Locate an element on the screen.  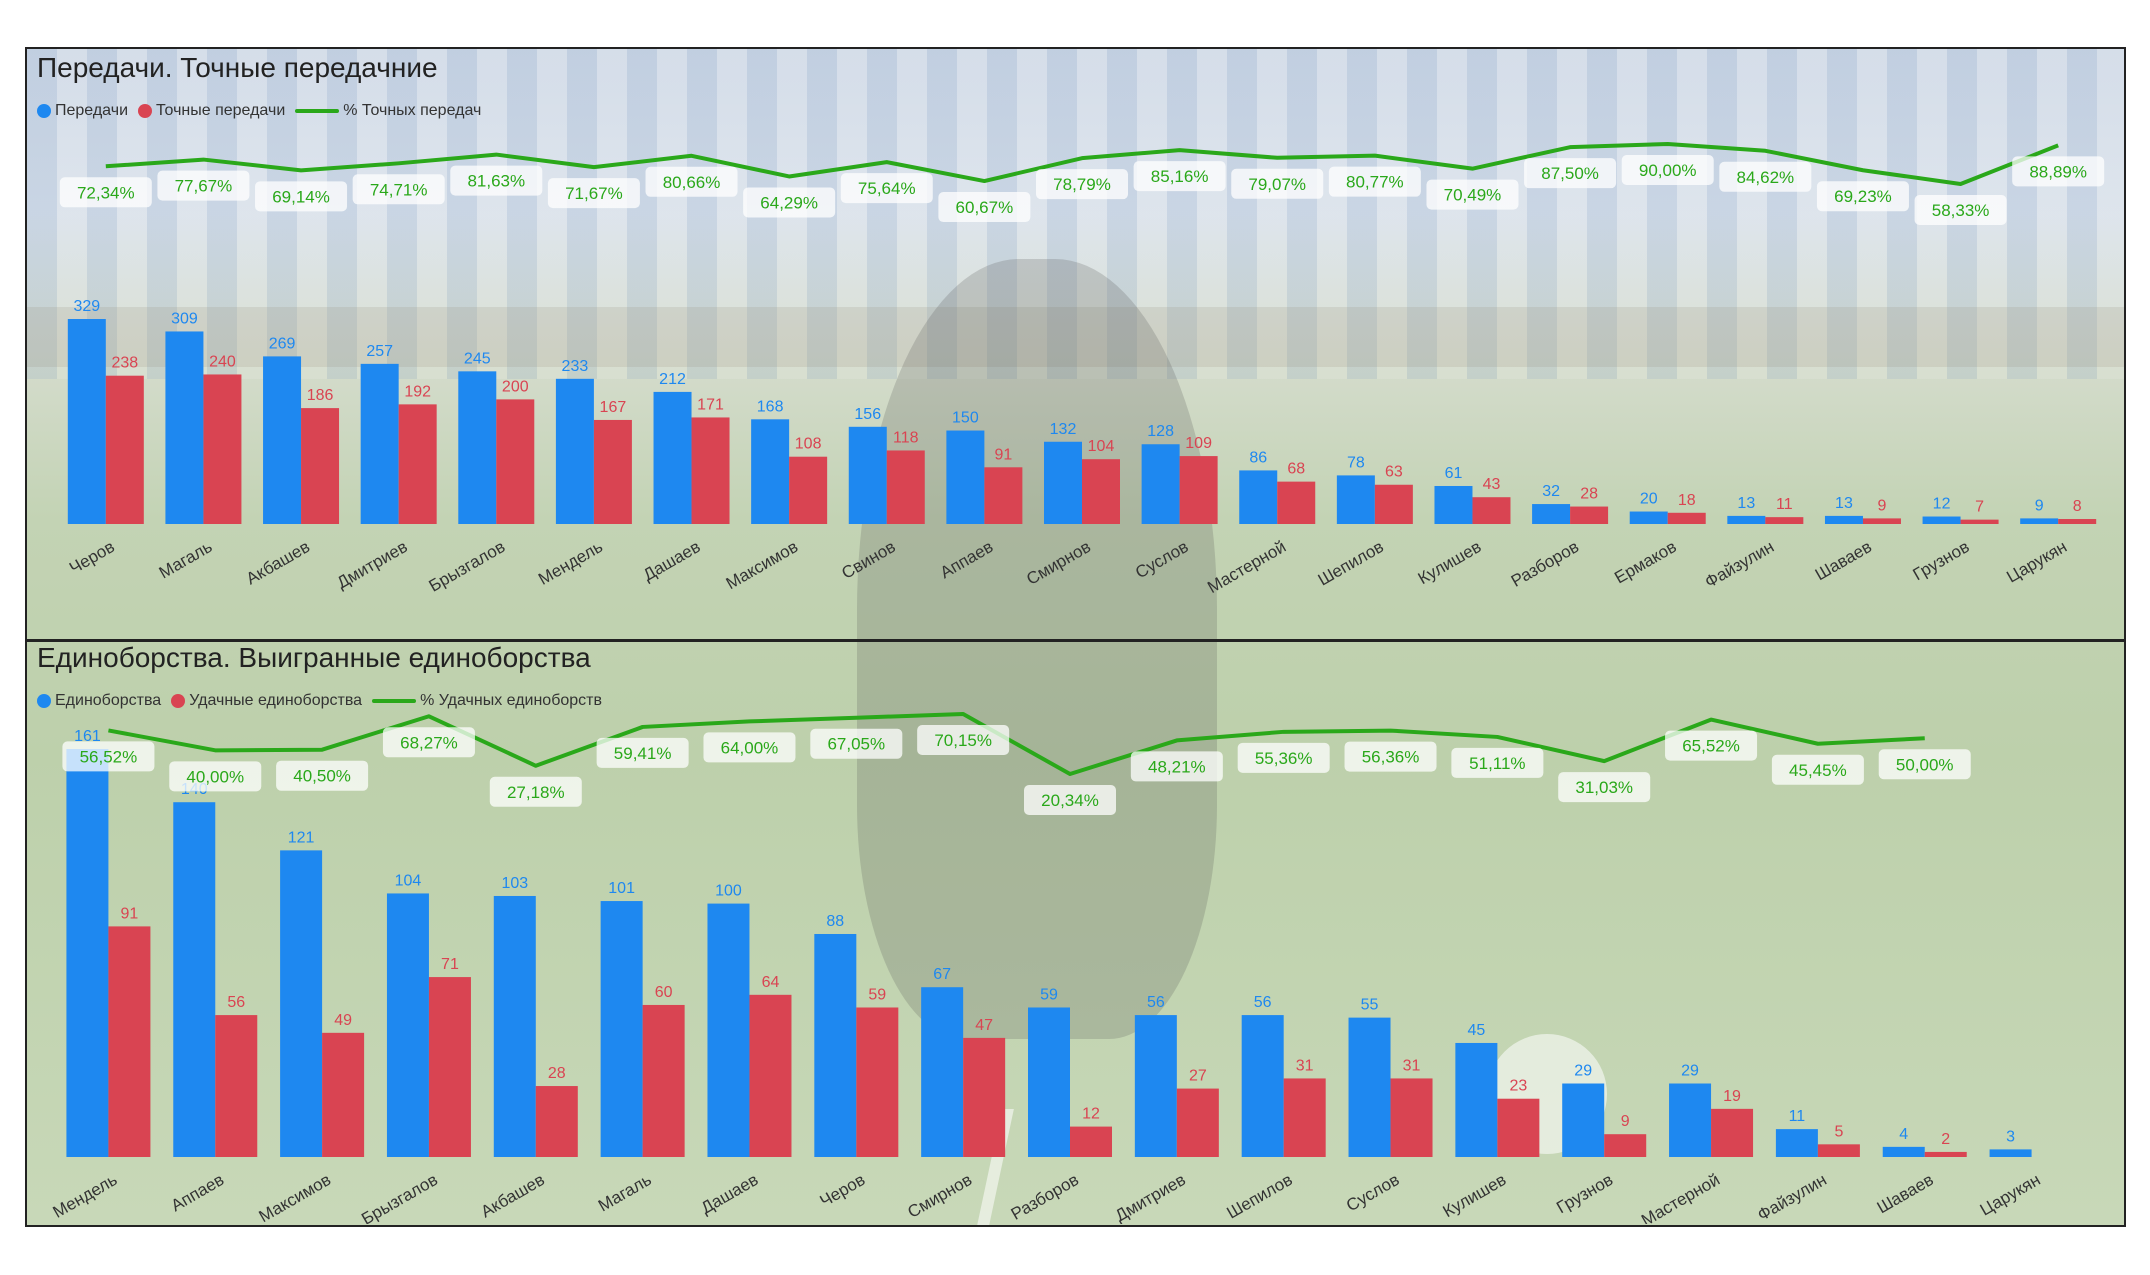
percent-label-text: 71,67% is located at coordinates (594, 193).